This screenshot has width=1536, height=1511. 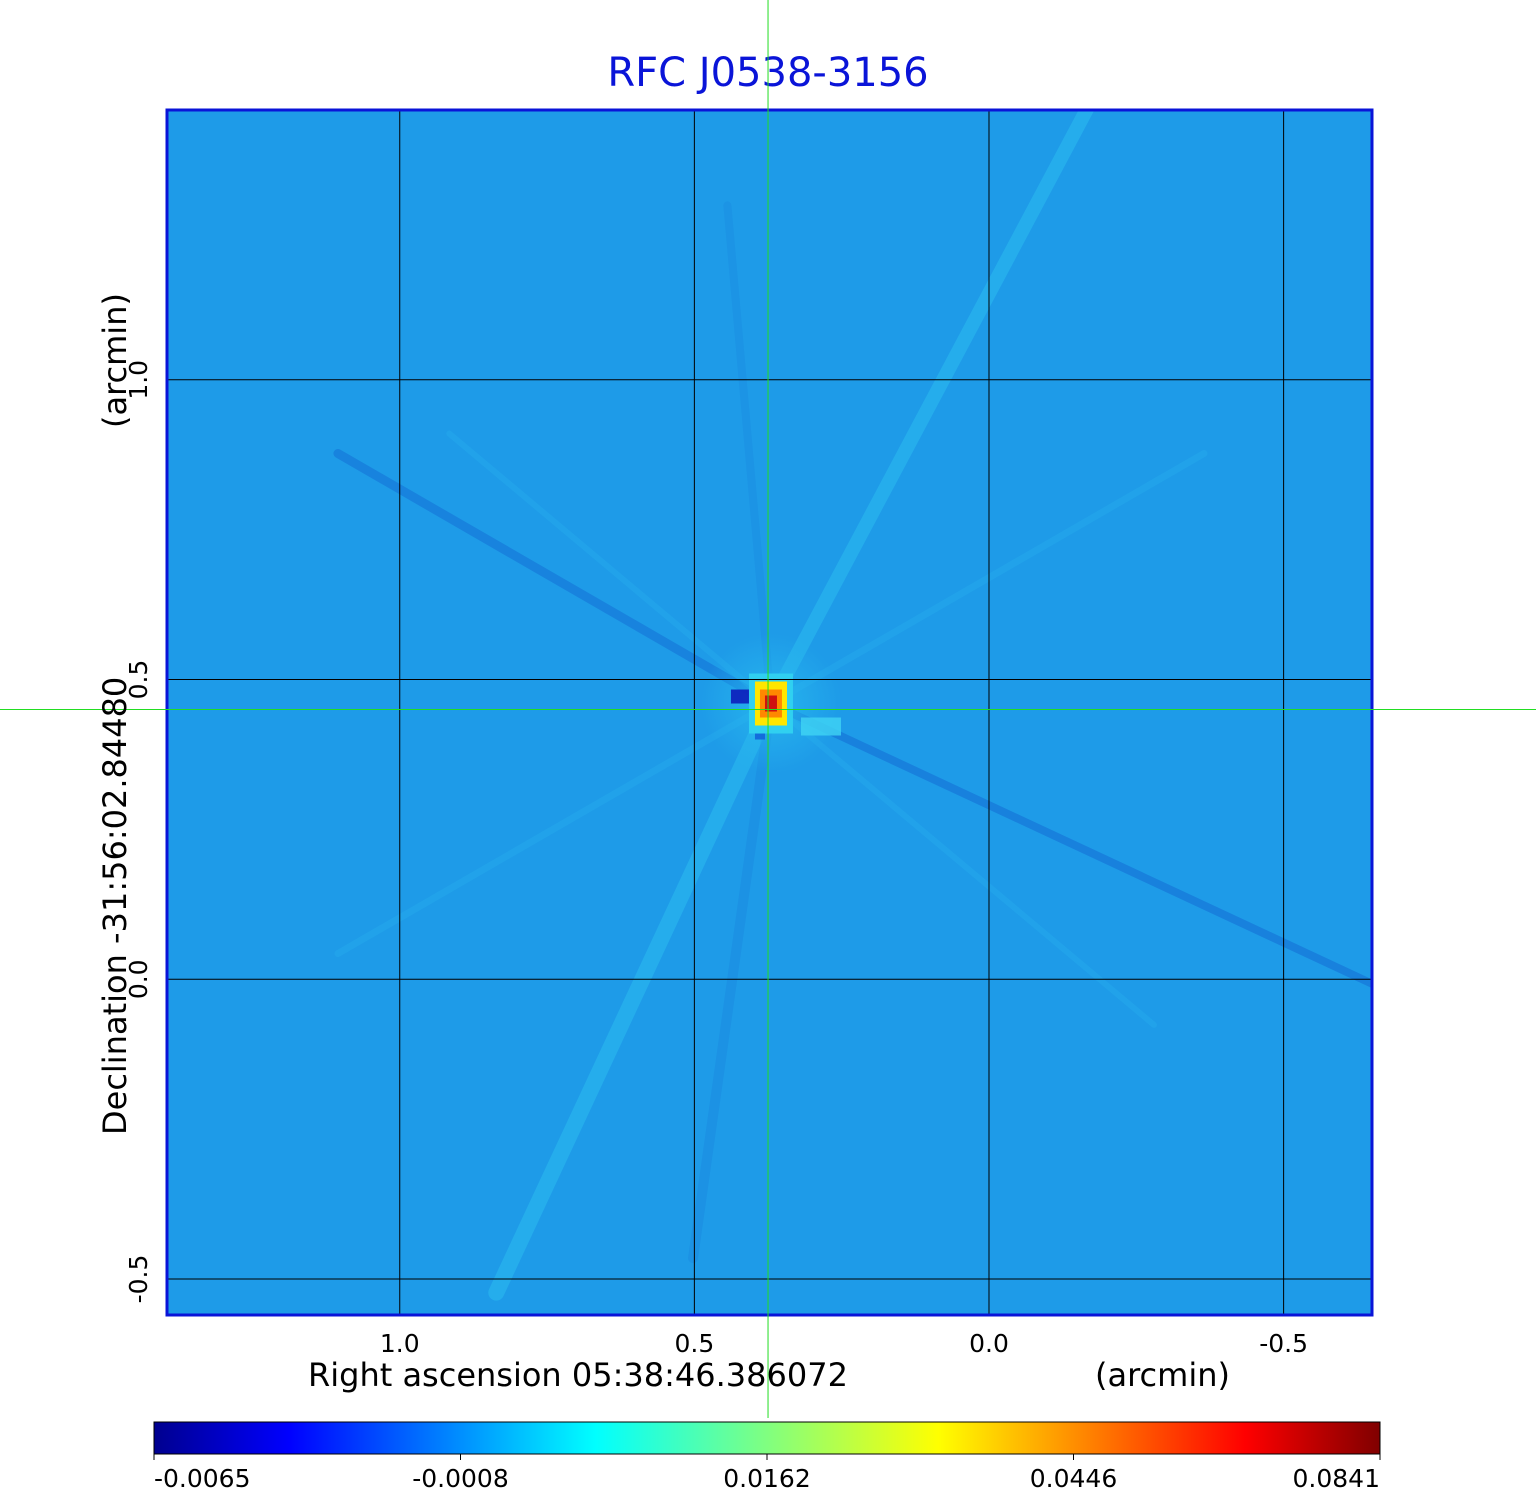 What do you see at coordinates (767, 1438) in the screenshot?
I see `colorbar-gradient` at bounding box center [767, 1438].